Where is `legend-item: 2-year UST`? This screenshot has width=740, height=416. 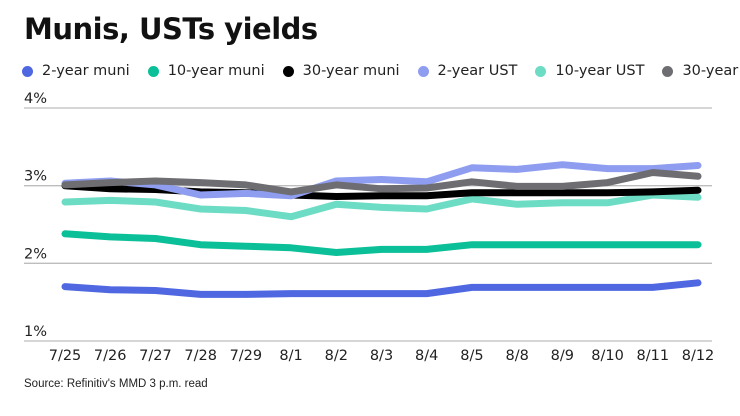
legend-item: 2-year UST is located at coordinates (467, 71).